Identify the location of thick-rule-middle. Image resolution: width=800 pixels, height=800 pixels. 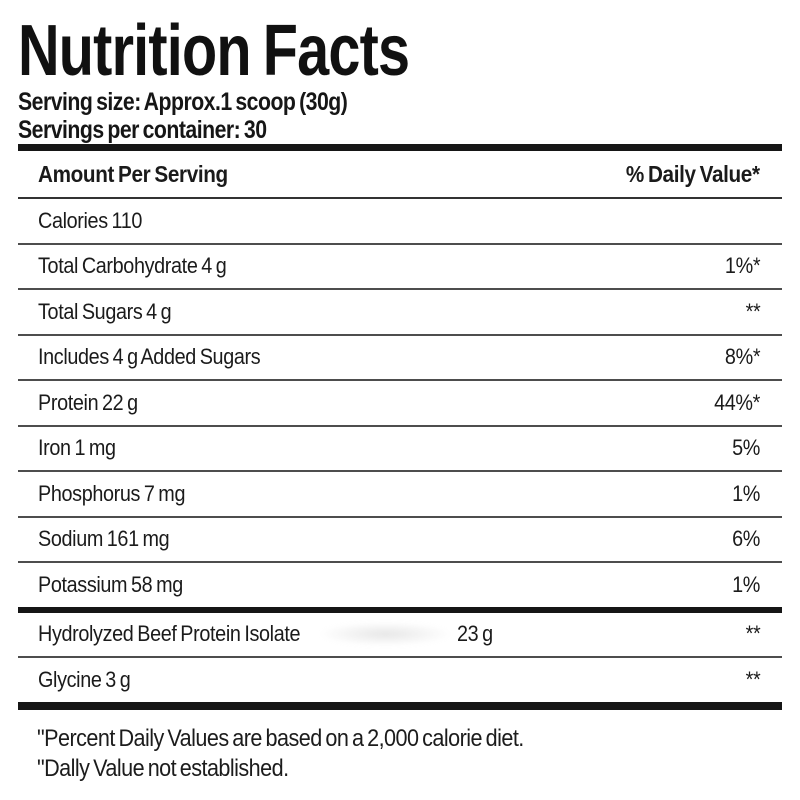
(400, 609).